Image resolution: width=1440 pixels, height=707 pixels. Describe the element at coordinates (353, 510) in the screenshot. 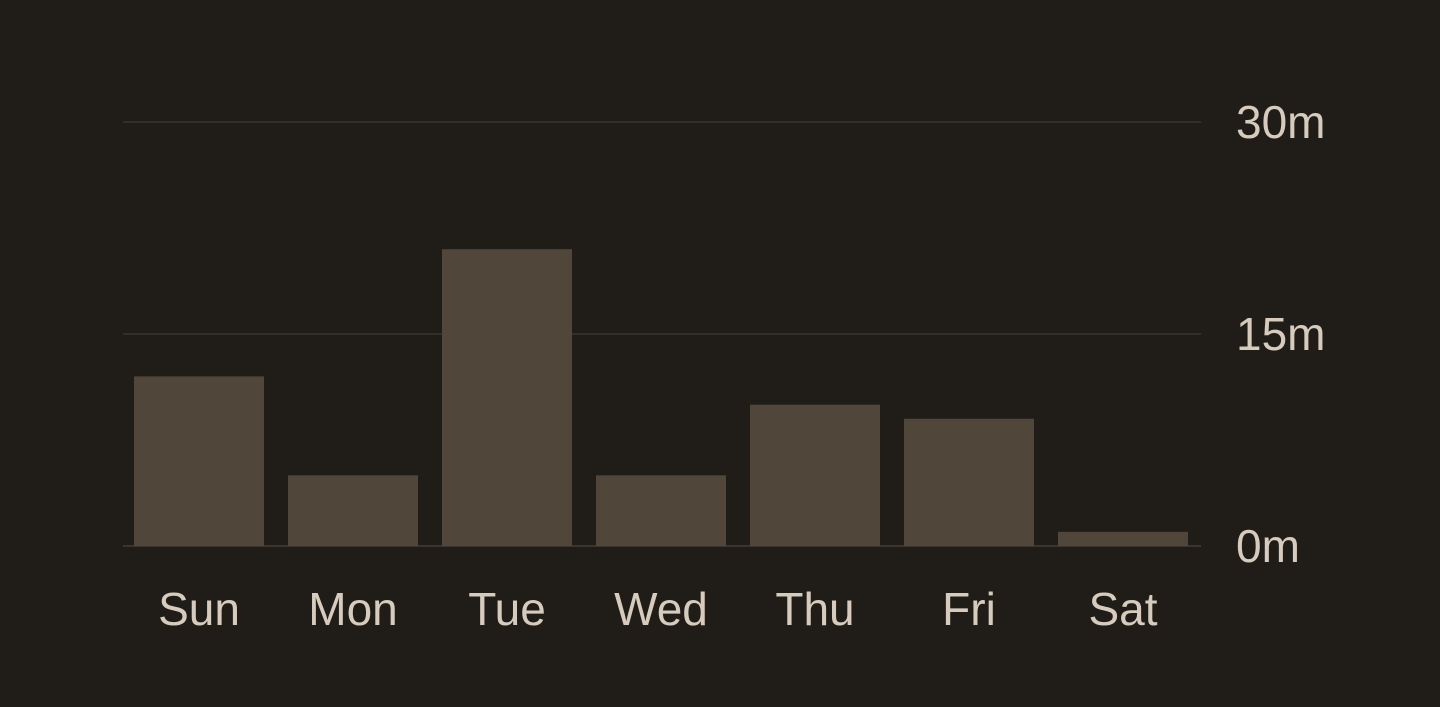

I see `bar-mon` at that location.